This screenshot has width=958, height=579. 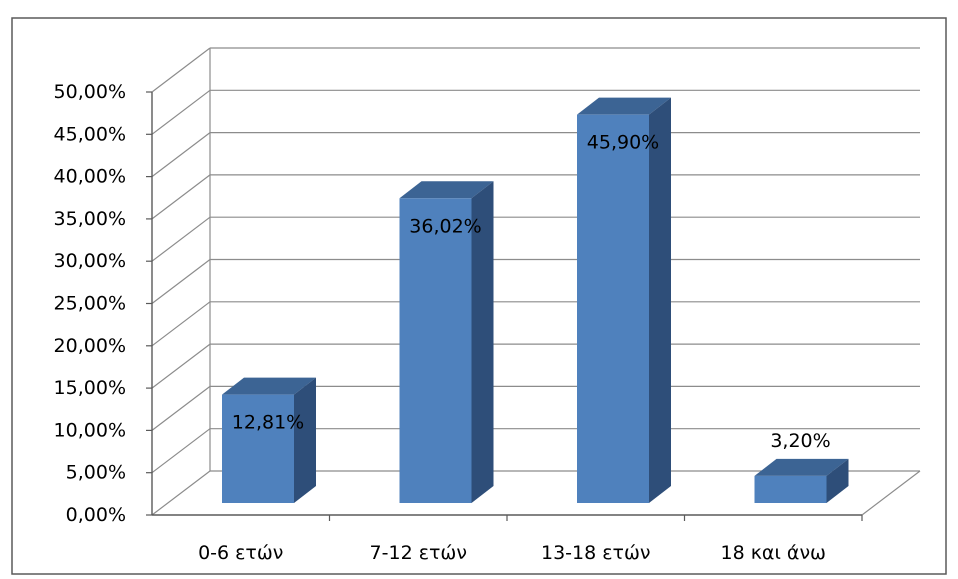 What do you see at coordinates (240, 553) in the screenshot?
I see `x-tick-label: 0-6 ετών` at bounding box center [240, 553].